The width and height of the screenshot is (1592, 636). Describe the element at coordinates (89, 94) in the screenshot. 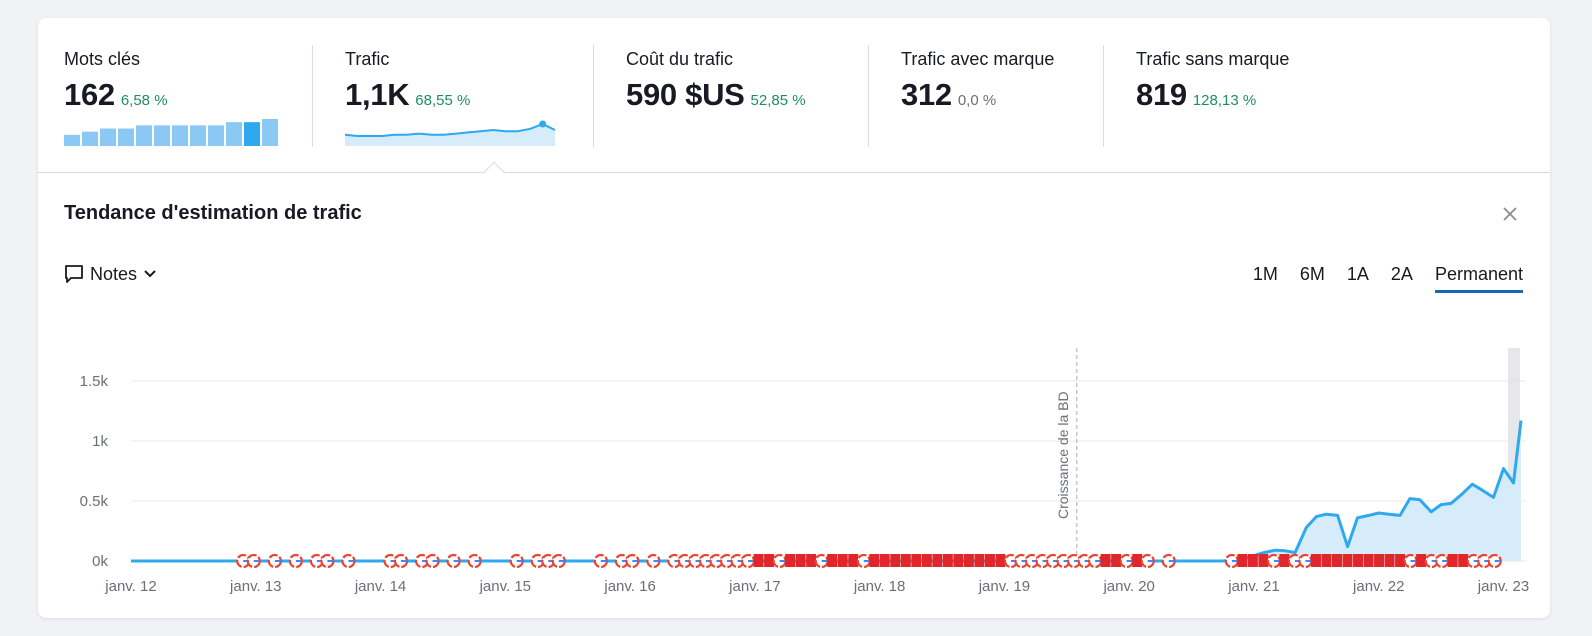

I see `metric-value: 162` at that location.